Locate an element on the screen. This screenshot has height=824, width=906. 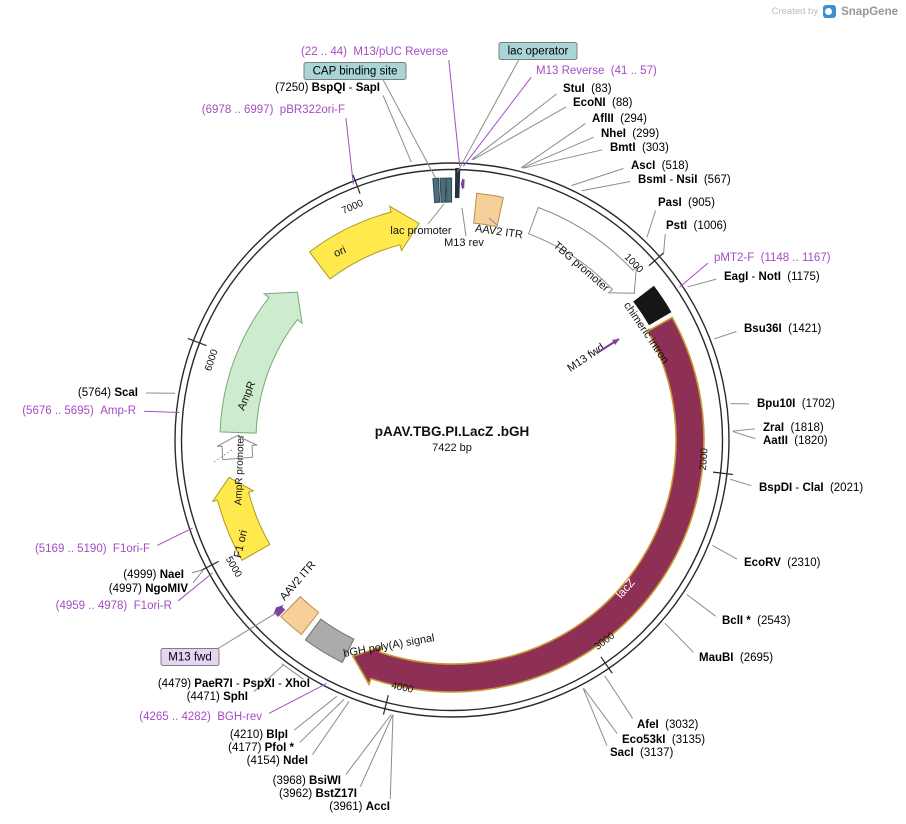
site-line-eco53ki is located at coordinates (600, 710).